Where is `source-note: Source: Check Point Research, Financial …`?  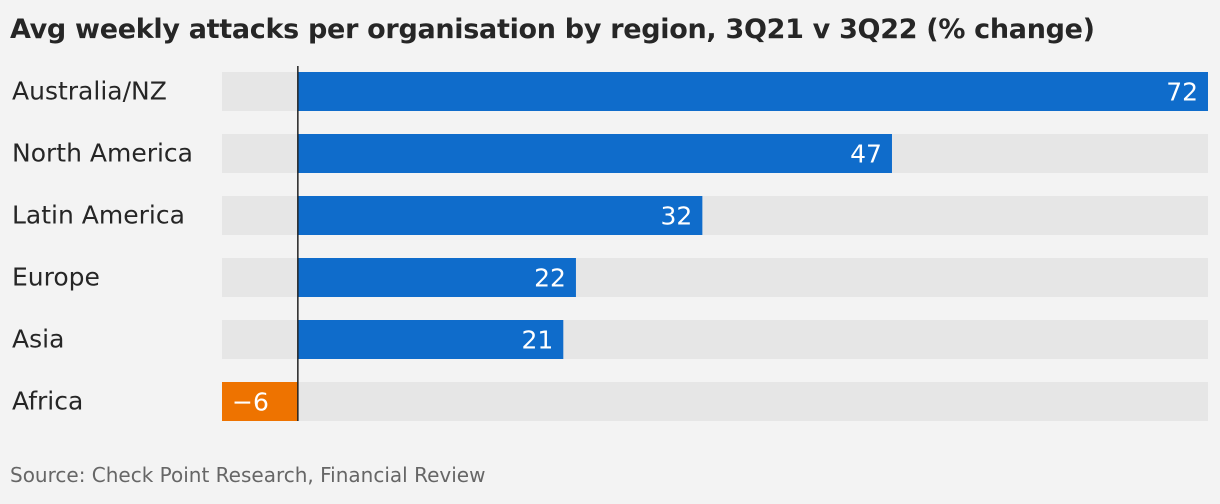 source-note: Source: Check Point Research, Financial … is located at coordinates (248, 475).